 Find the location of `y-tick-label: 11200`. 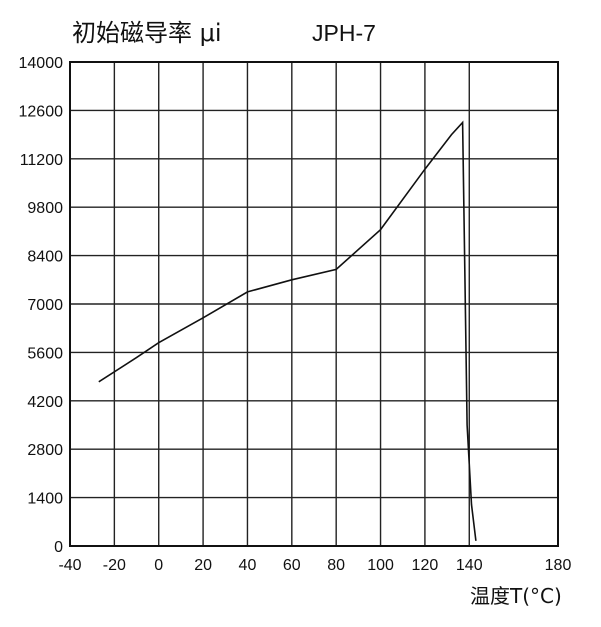

y-tick-label: 11200 is located at coordinates (41, 160).